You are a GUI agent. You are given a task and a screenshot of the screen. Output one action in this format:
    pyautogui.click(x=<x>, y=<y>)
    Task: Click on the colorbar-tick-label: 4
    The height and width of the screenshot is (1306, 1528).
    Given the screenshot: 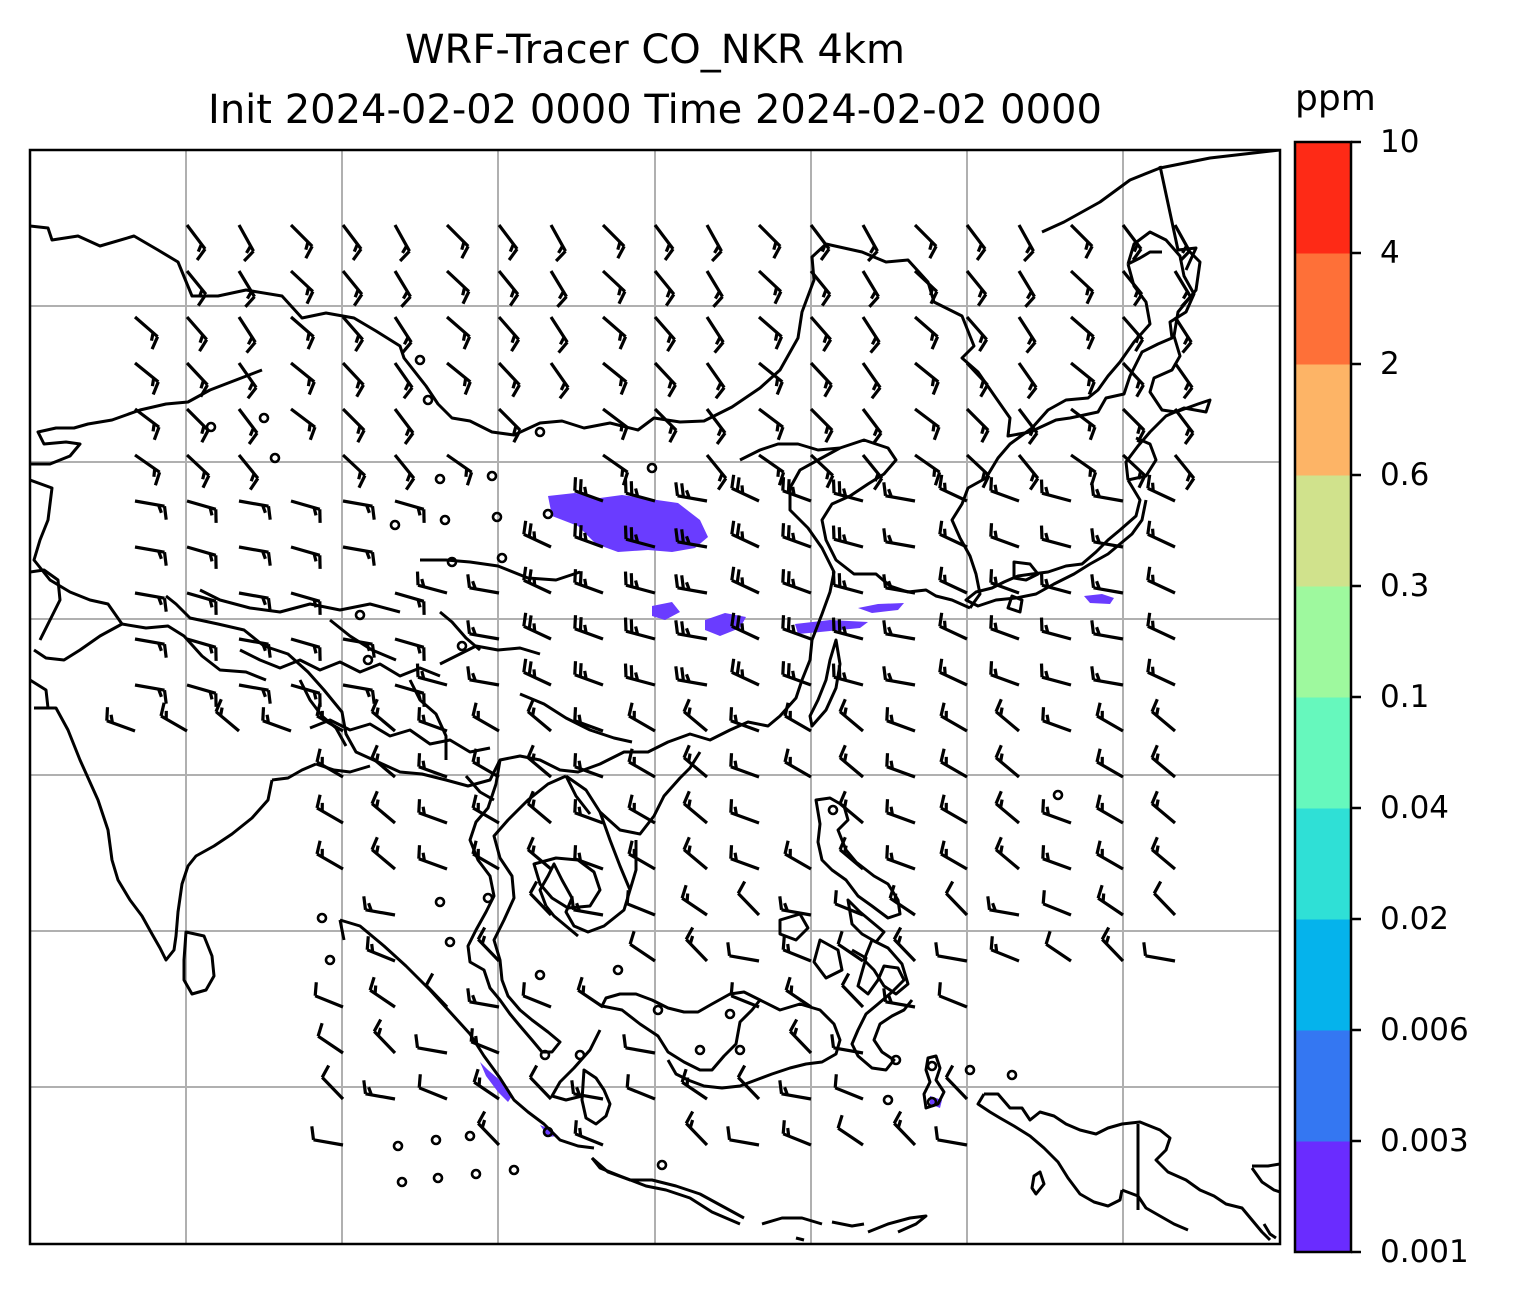 What is the action you would take?
    pyautogui.click(x=1390, y=253)
    